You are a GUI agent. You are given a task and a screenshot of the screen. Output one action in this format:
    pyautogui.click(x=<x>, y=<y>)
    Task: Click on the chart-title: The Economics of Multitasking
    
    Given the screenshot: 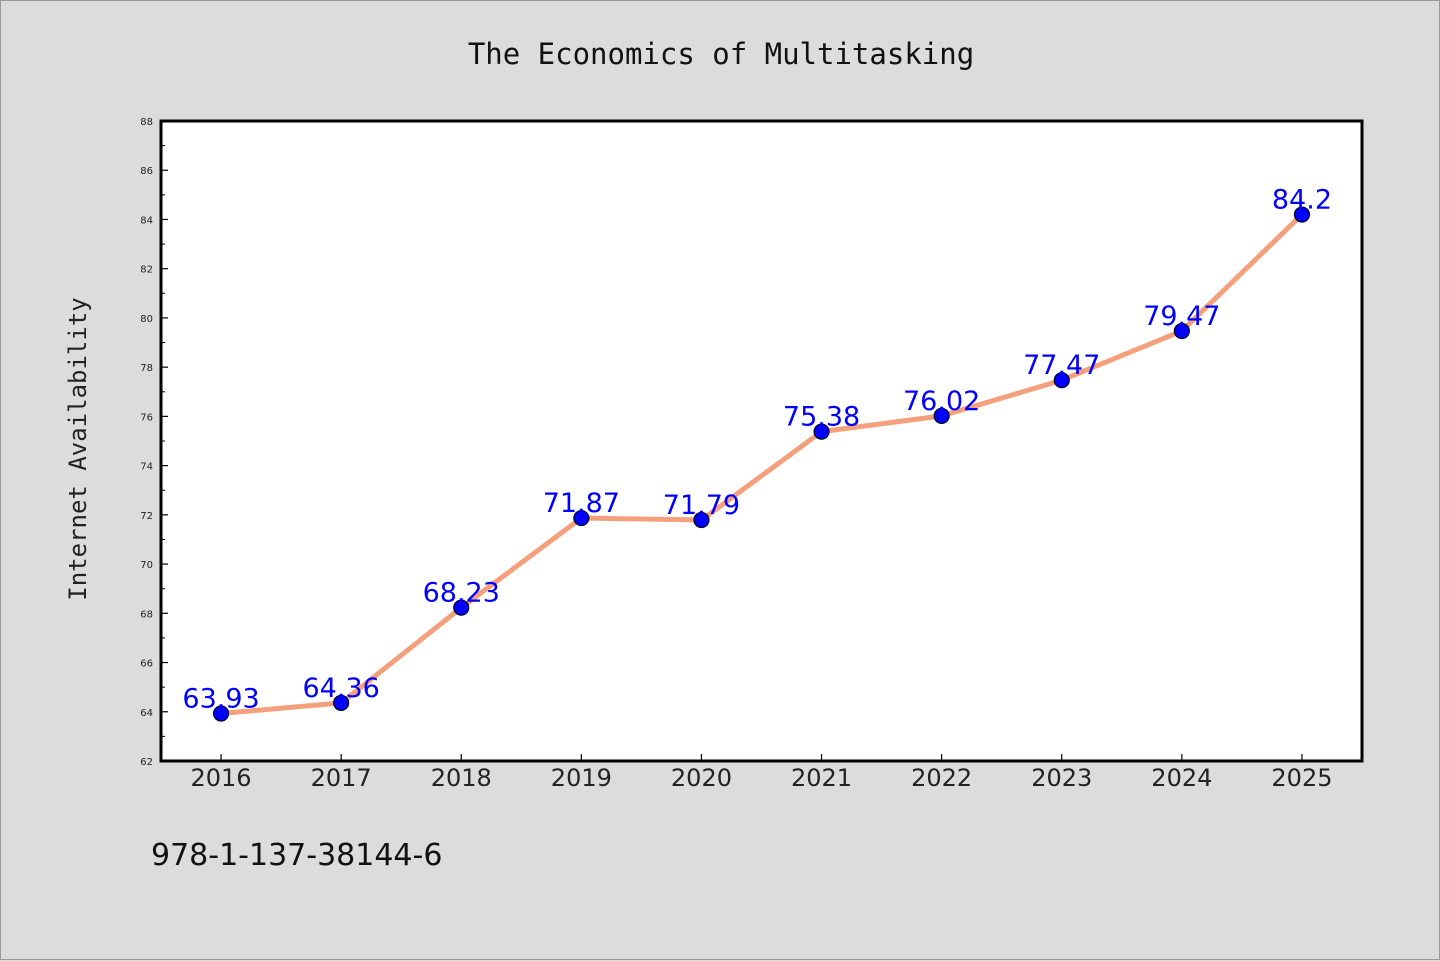 What is the action you would take?
    pyautogui.click(x=721, y=54)
    